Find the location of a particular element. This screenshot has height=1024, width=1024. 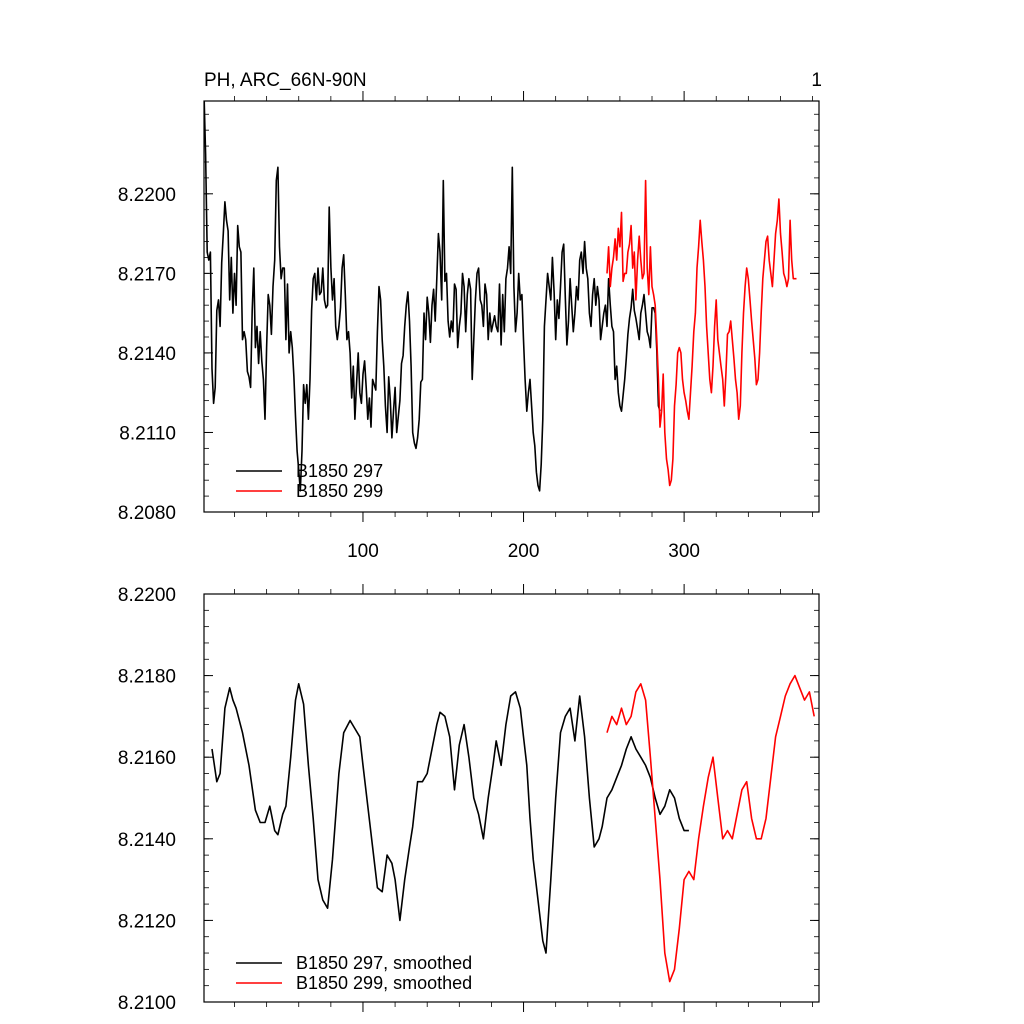

legend-label-b1850-297: B1850 297 is located at coordinates (339, 471).